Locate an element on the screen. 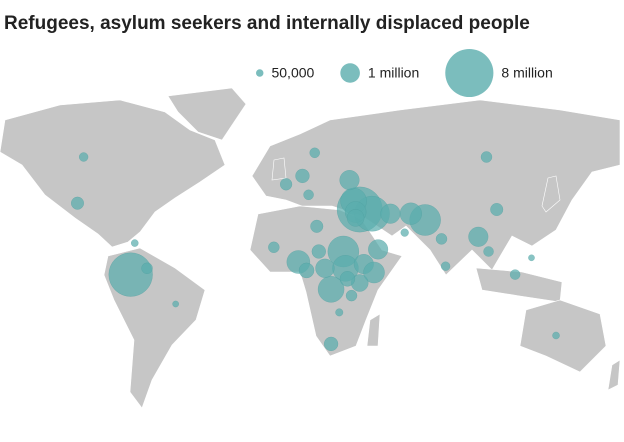 Image resolution: width=624 pixels, height=442 pixels. greenland is located at coordinates (207, 114).